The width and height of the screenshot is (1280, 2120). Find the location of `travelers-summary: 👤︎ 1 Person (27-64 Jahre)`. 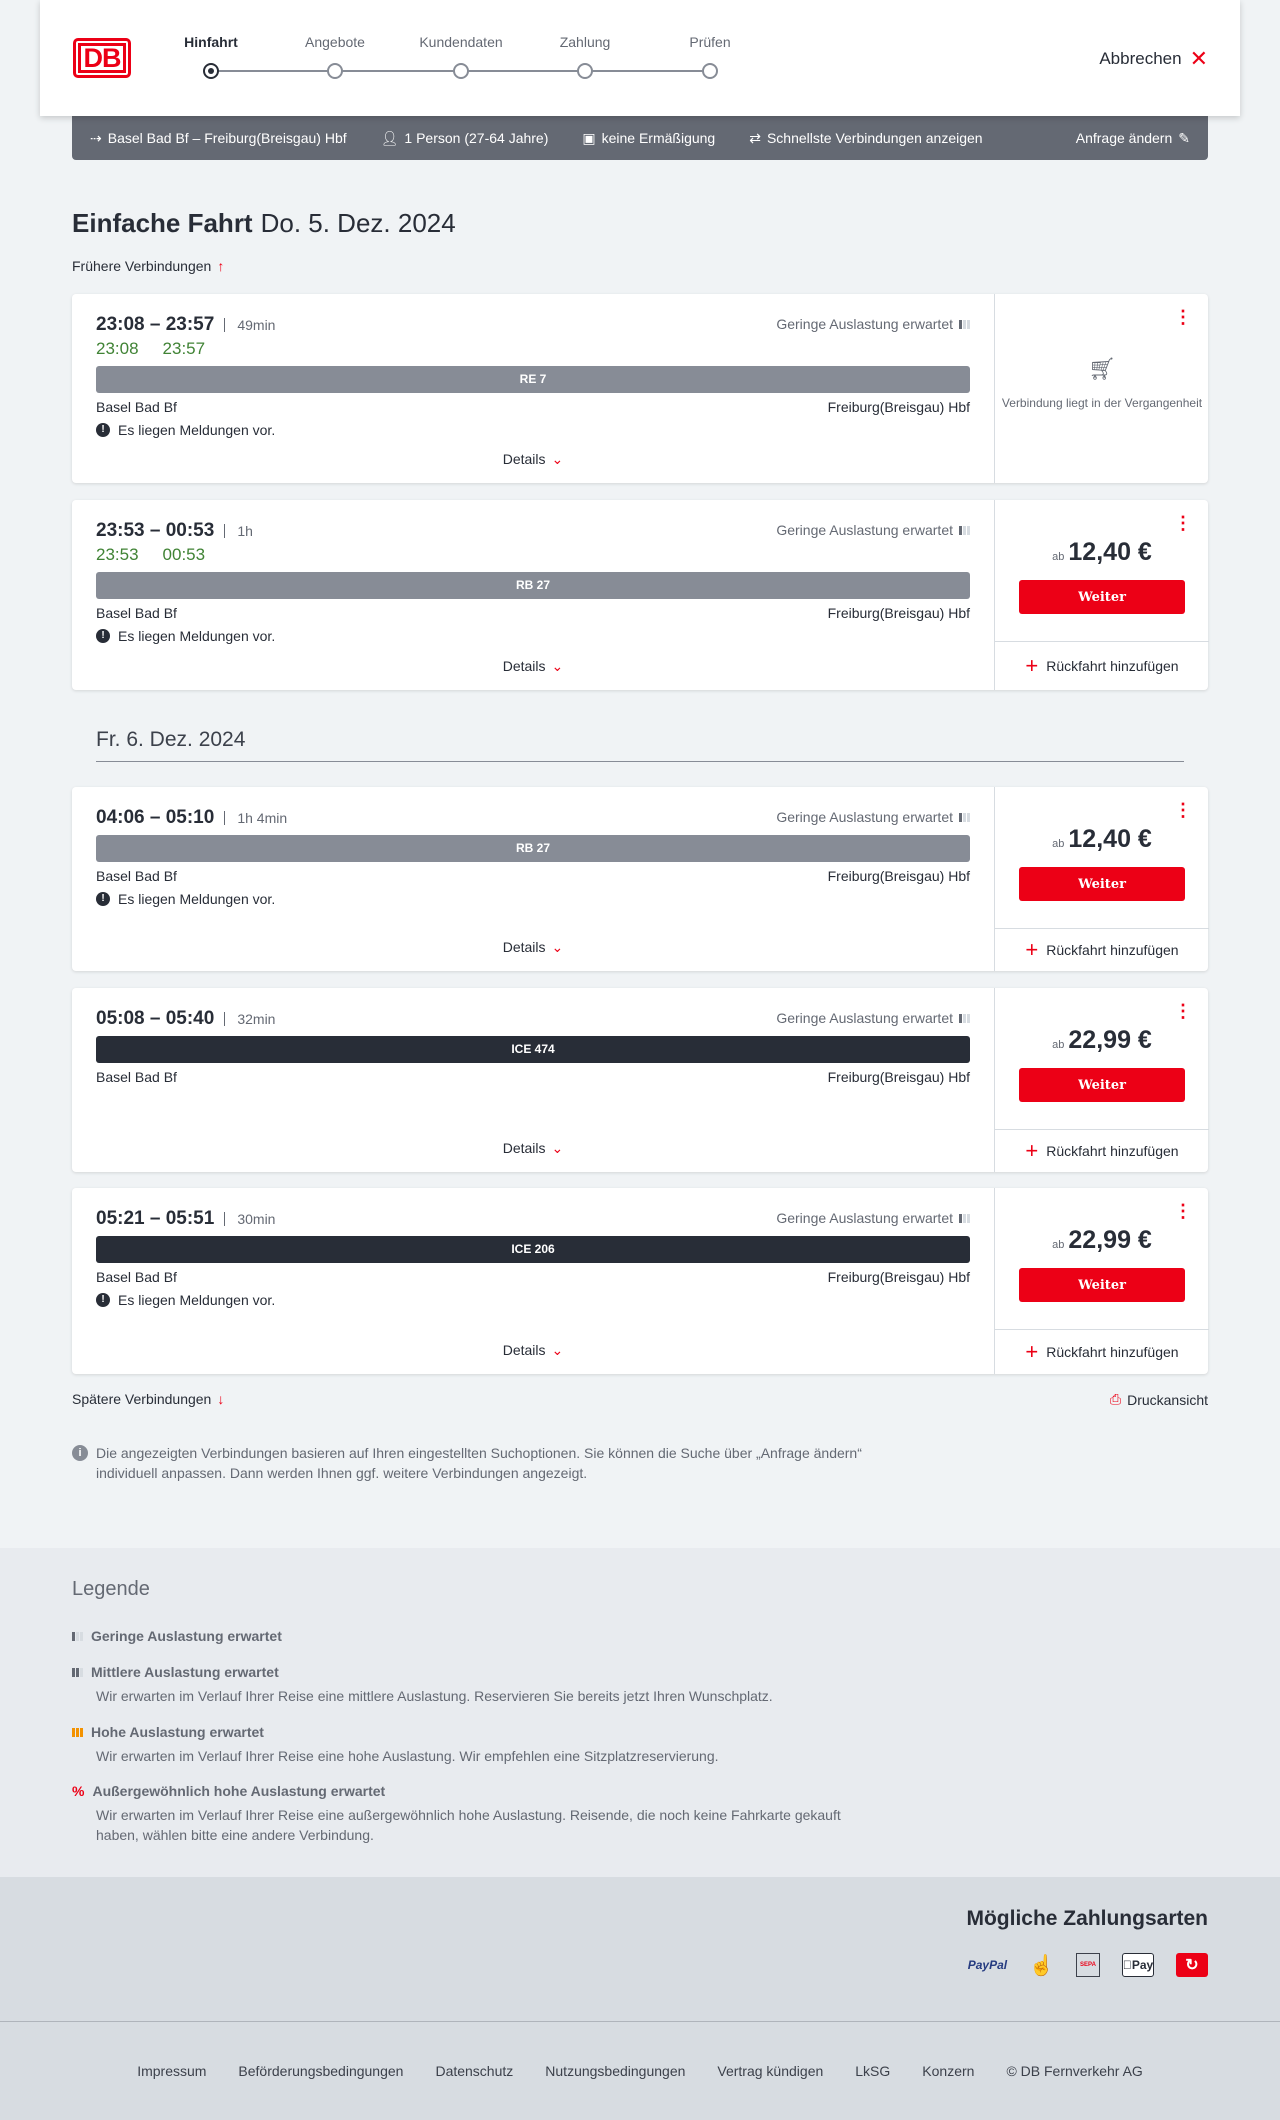

travelers-summary: 👤︎ 1 Person (27-64 Jahre) is located at coordinates (465, 138).